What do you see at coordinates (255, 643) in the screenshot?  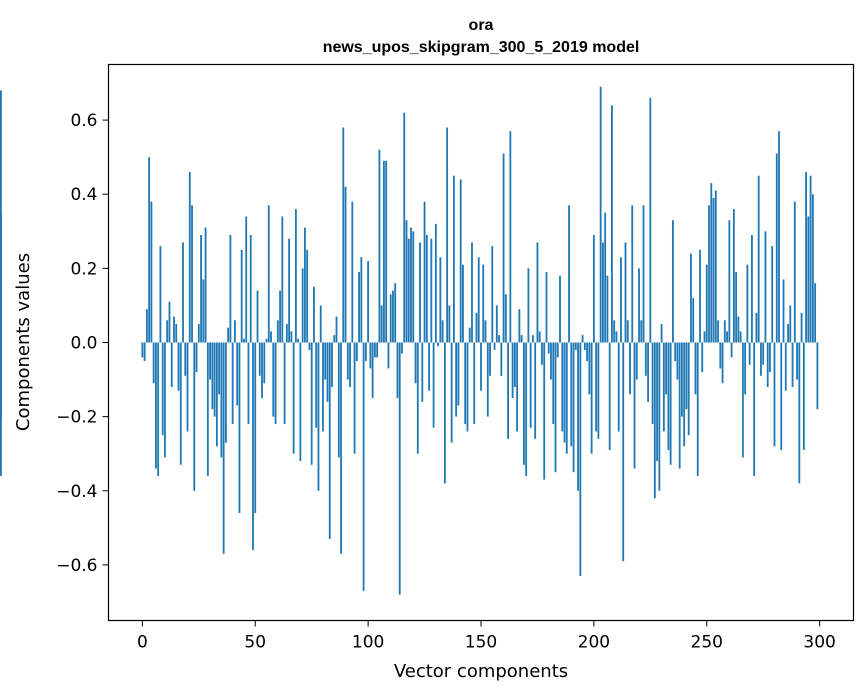 I see `x-tick-label: 50` at bounding box center [255, 643].